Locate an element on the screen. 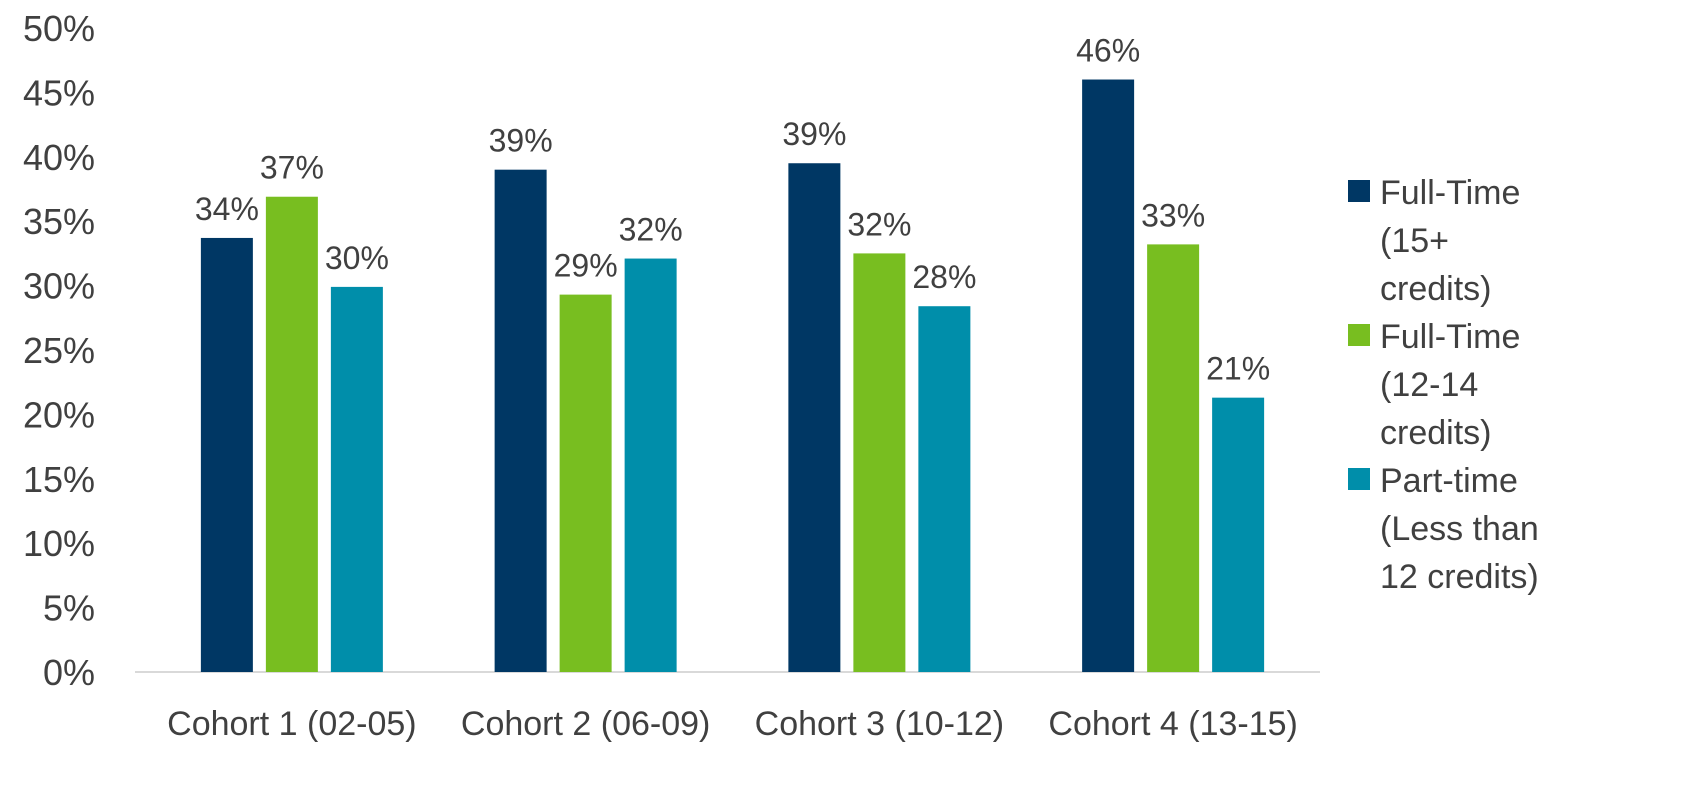 This screenshot has width=1686, height=799. legend-label: (Less than is located at coordinates (1459, 529).